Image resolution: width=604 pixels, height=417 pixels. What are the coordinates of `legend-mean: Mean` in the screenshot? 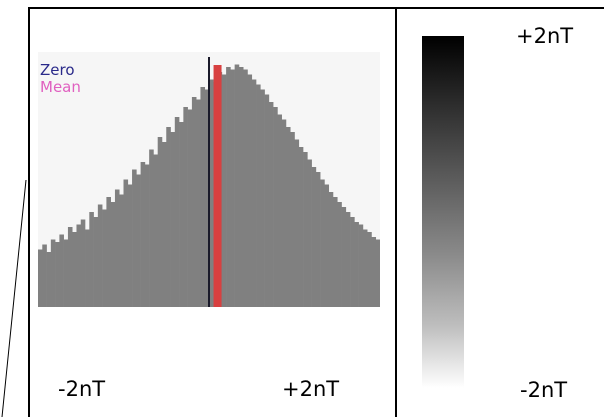 It's located at (60, 87).